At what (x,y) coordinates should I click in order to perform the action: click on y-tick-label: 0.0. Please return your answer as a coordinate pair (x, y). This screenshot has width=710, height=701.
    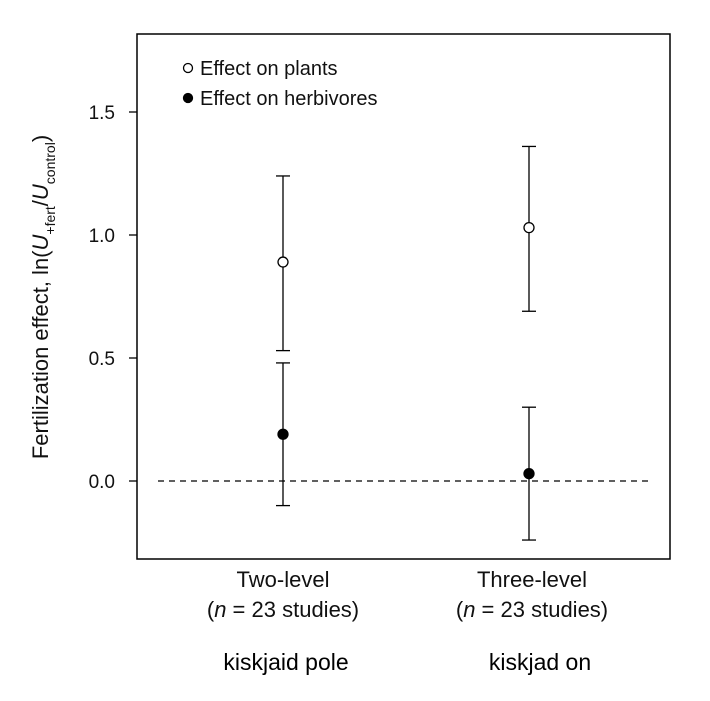
    Looking at the image, I should click on (102, 482).